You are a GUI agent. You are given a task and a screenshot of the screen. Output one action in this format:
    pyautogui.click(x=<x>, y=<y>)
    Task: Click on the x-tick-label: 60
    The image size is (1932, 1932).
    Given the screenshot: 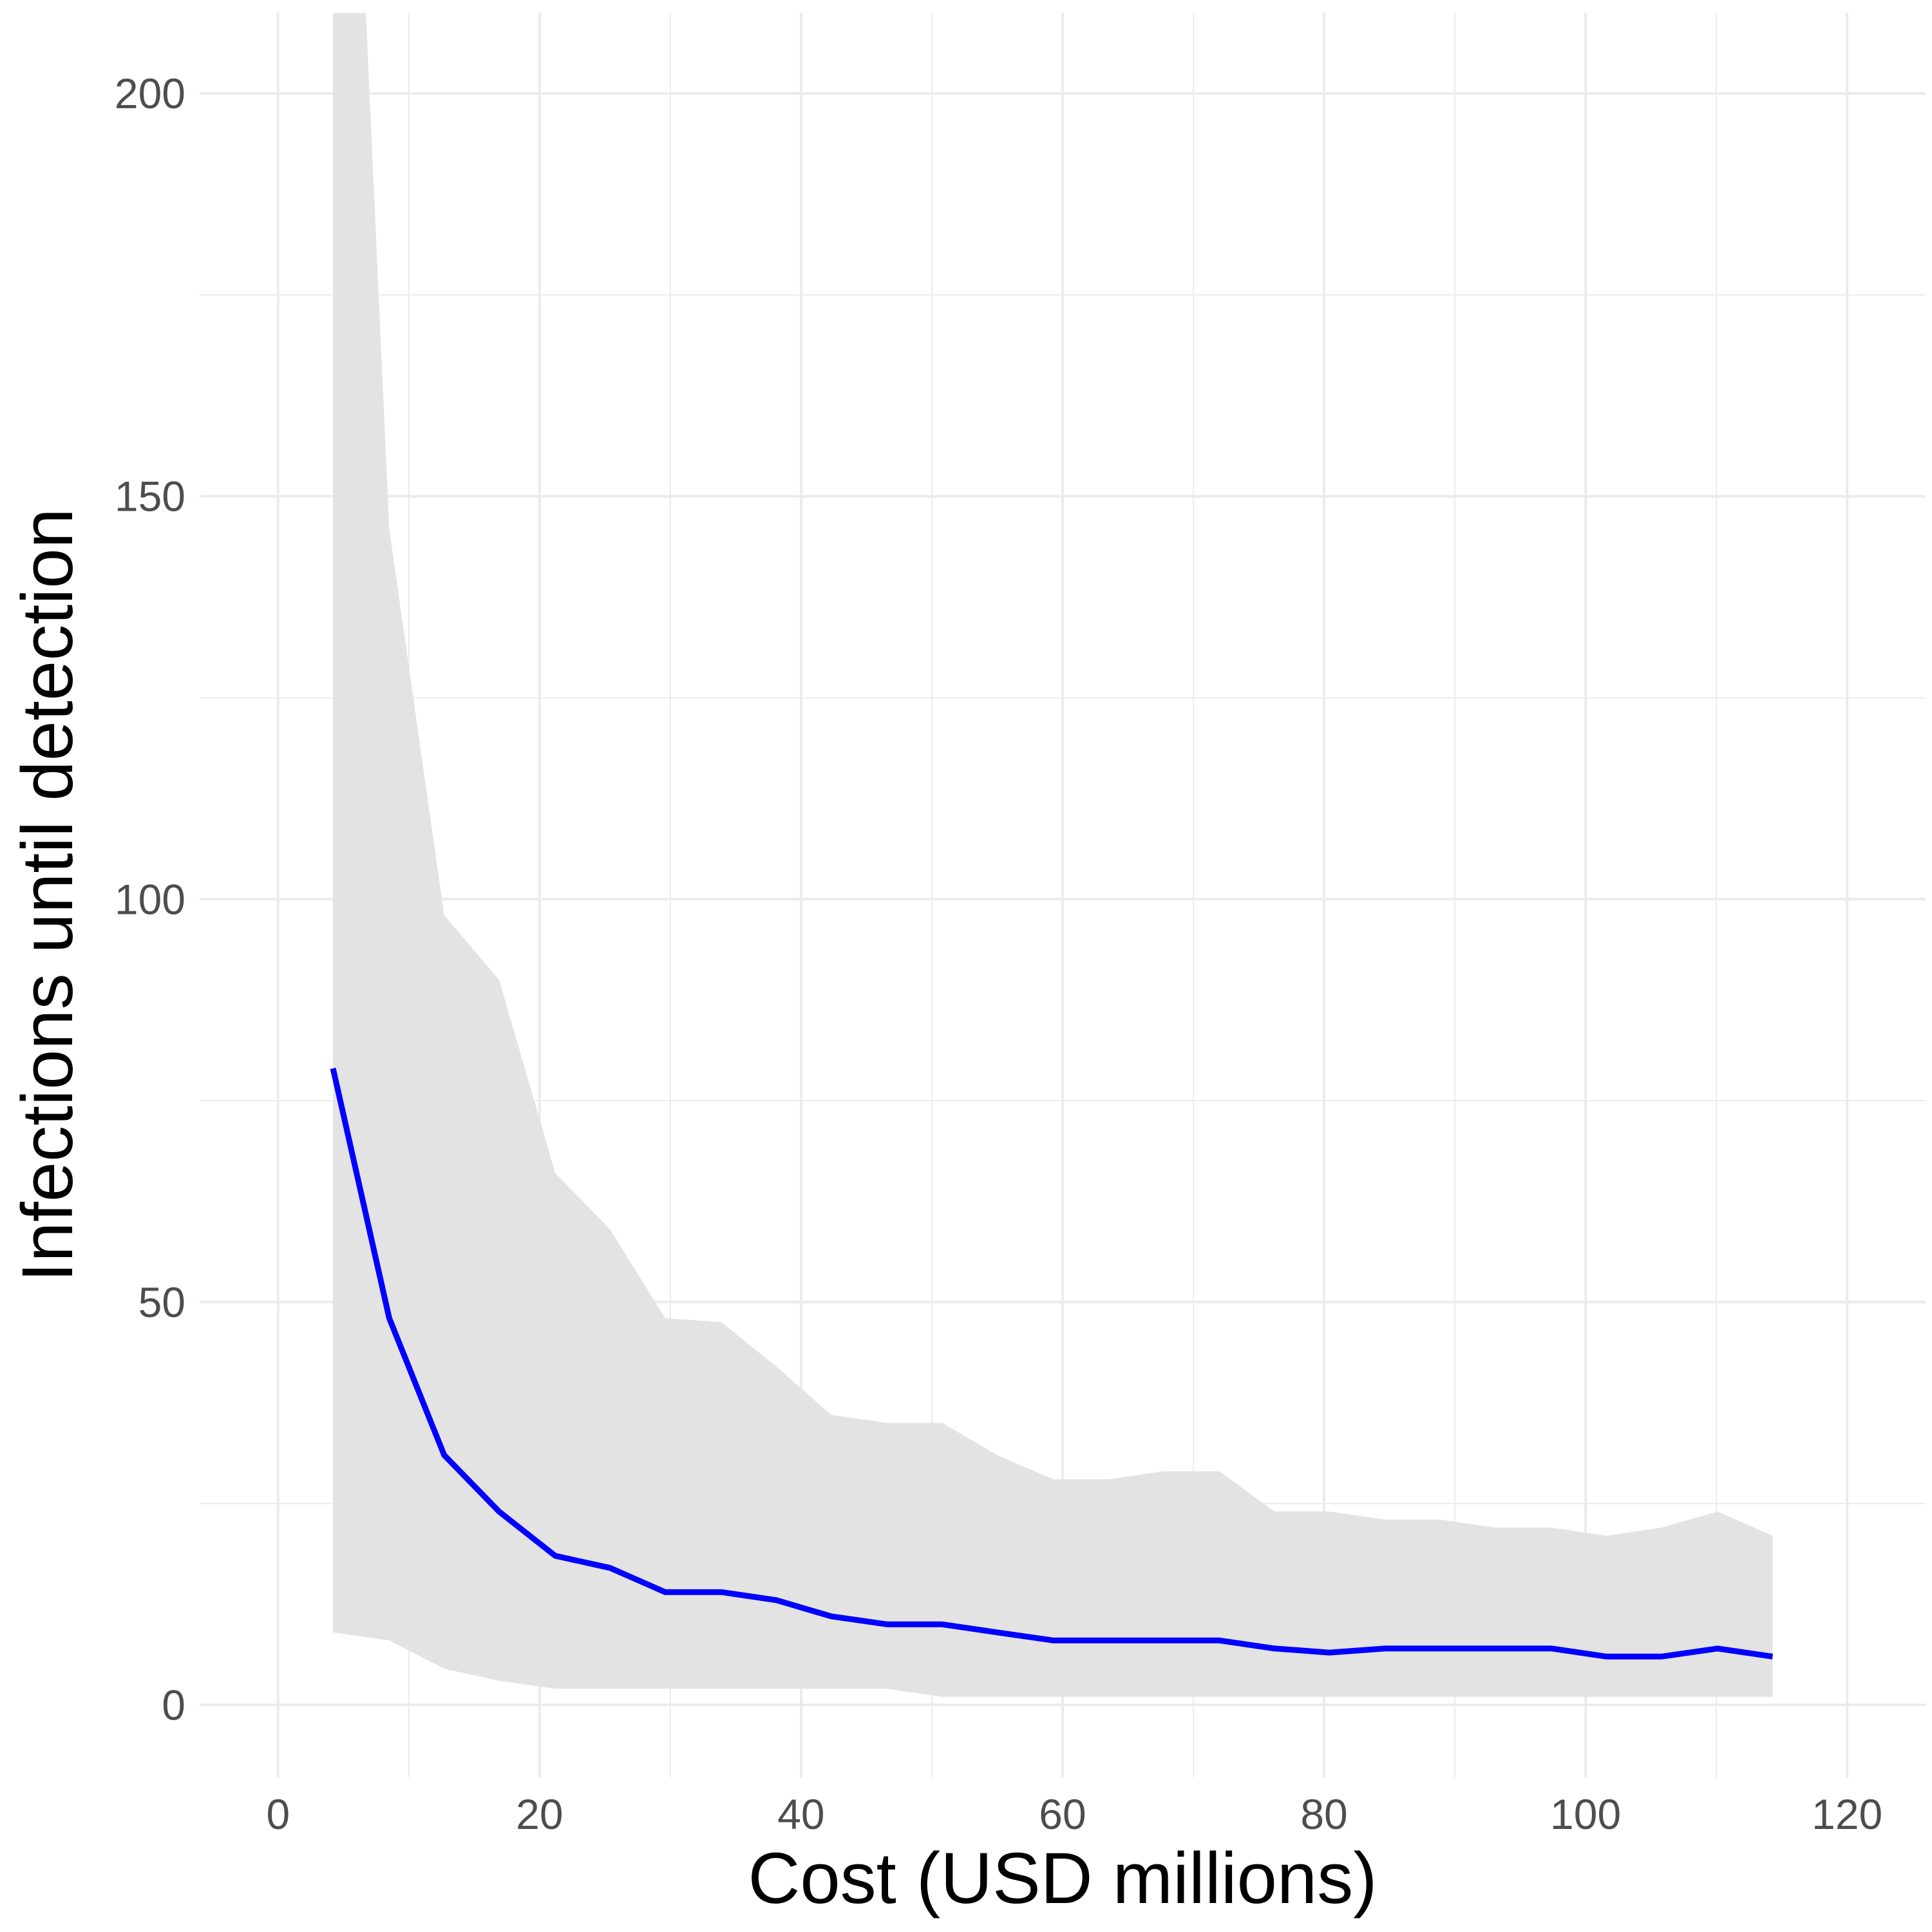 What is the action you would take?
    pyautogui.click(x=1062, y=1814)
    